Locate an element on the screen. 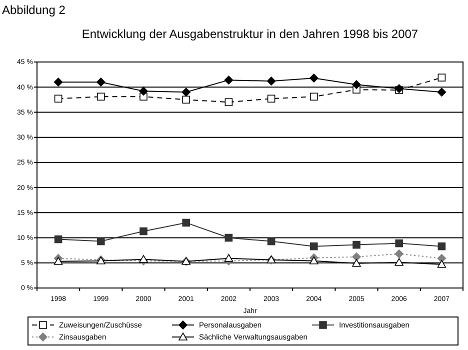  text: Abbildung 2 is located at coordinates (34, 10).